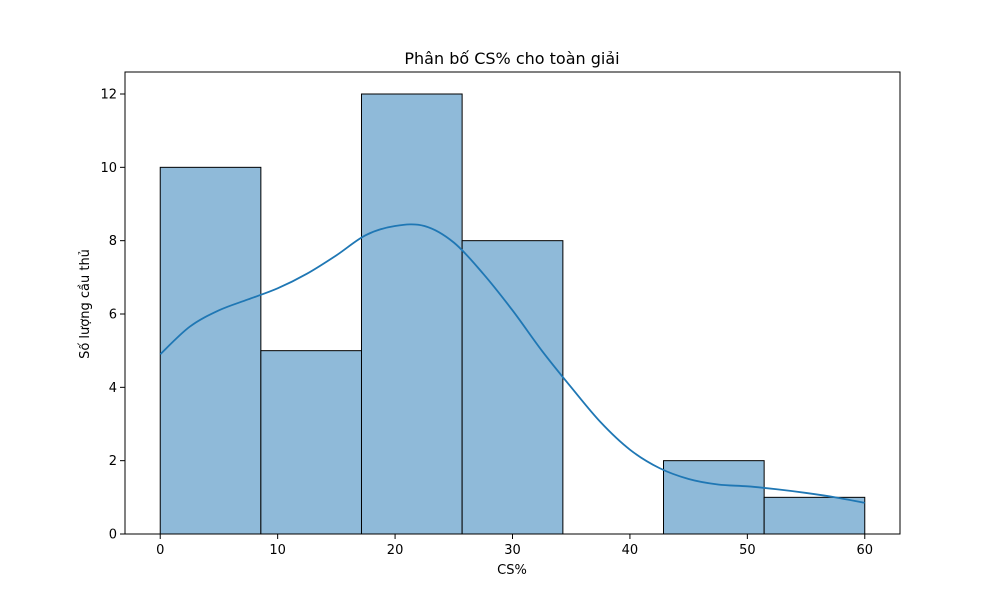 The width and height of the screenshot is (1000, 600). Describe the element at coordinates (113, 461) in the screenshot. I see `y-tick-label-1: 2` at that location.